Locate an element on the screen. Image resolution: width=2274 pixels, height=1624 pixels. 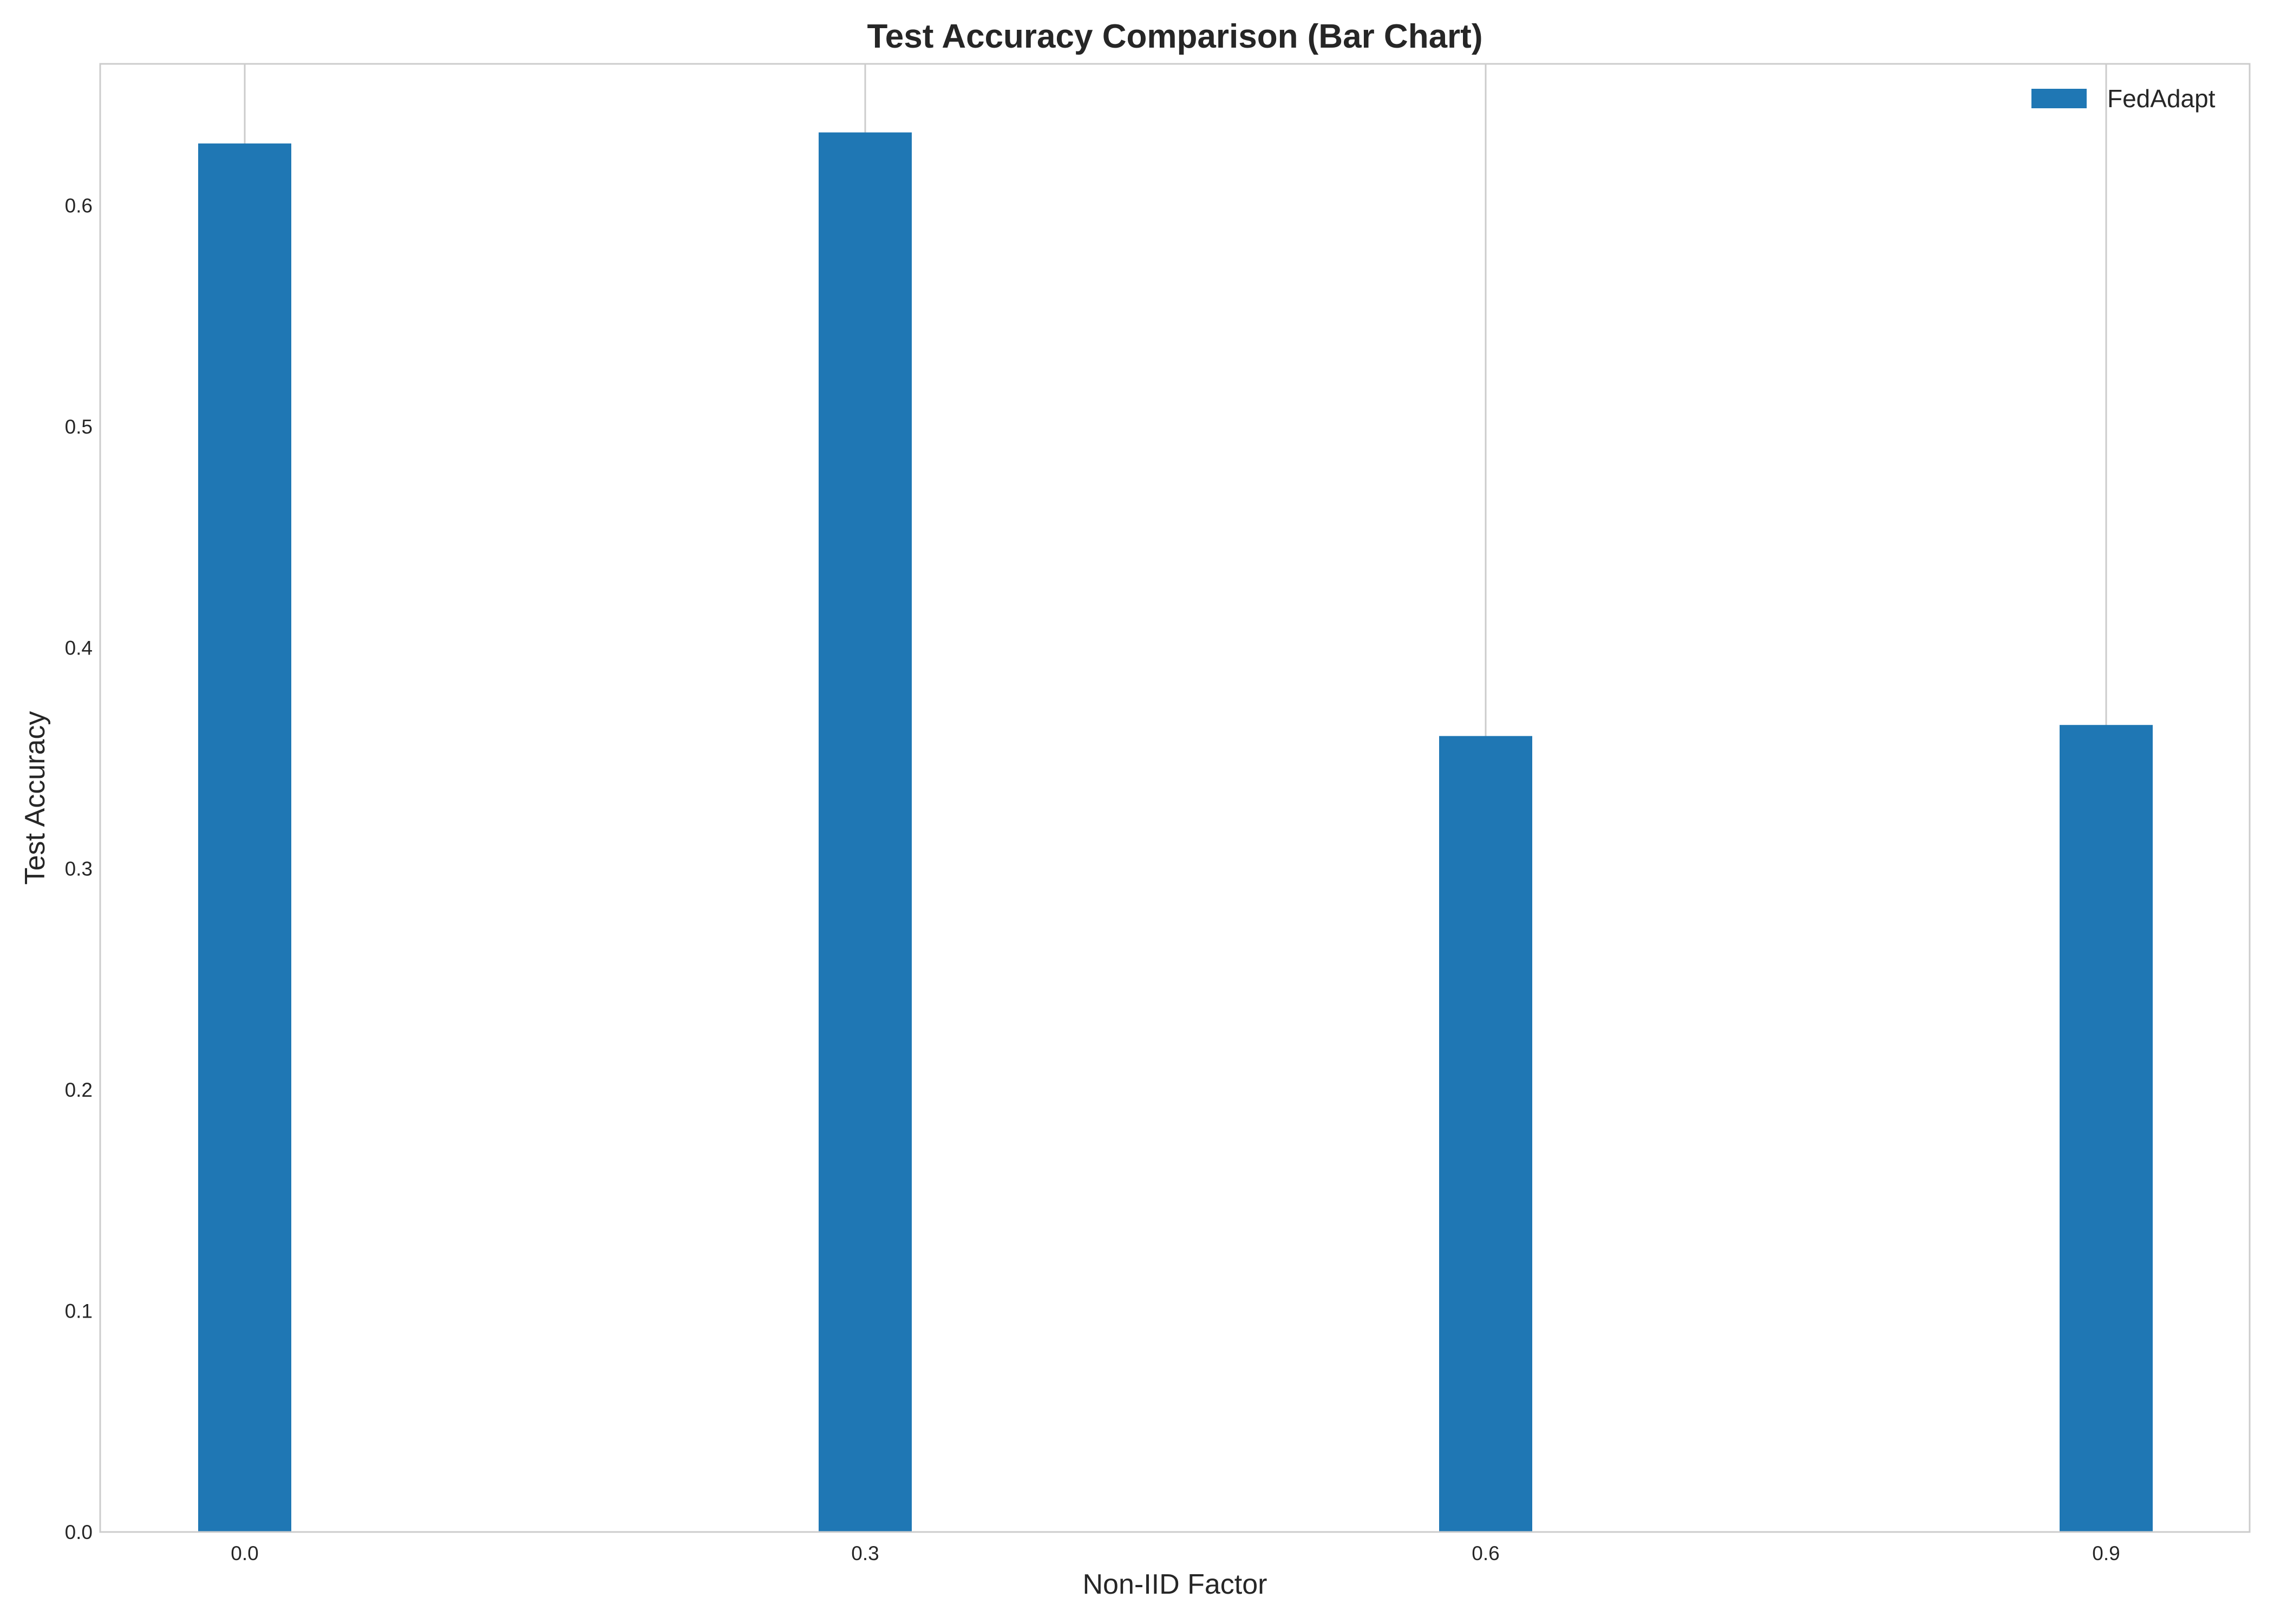
bar-0.6 is located at coordinates (1486, 1134).